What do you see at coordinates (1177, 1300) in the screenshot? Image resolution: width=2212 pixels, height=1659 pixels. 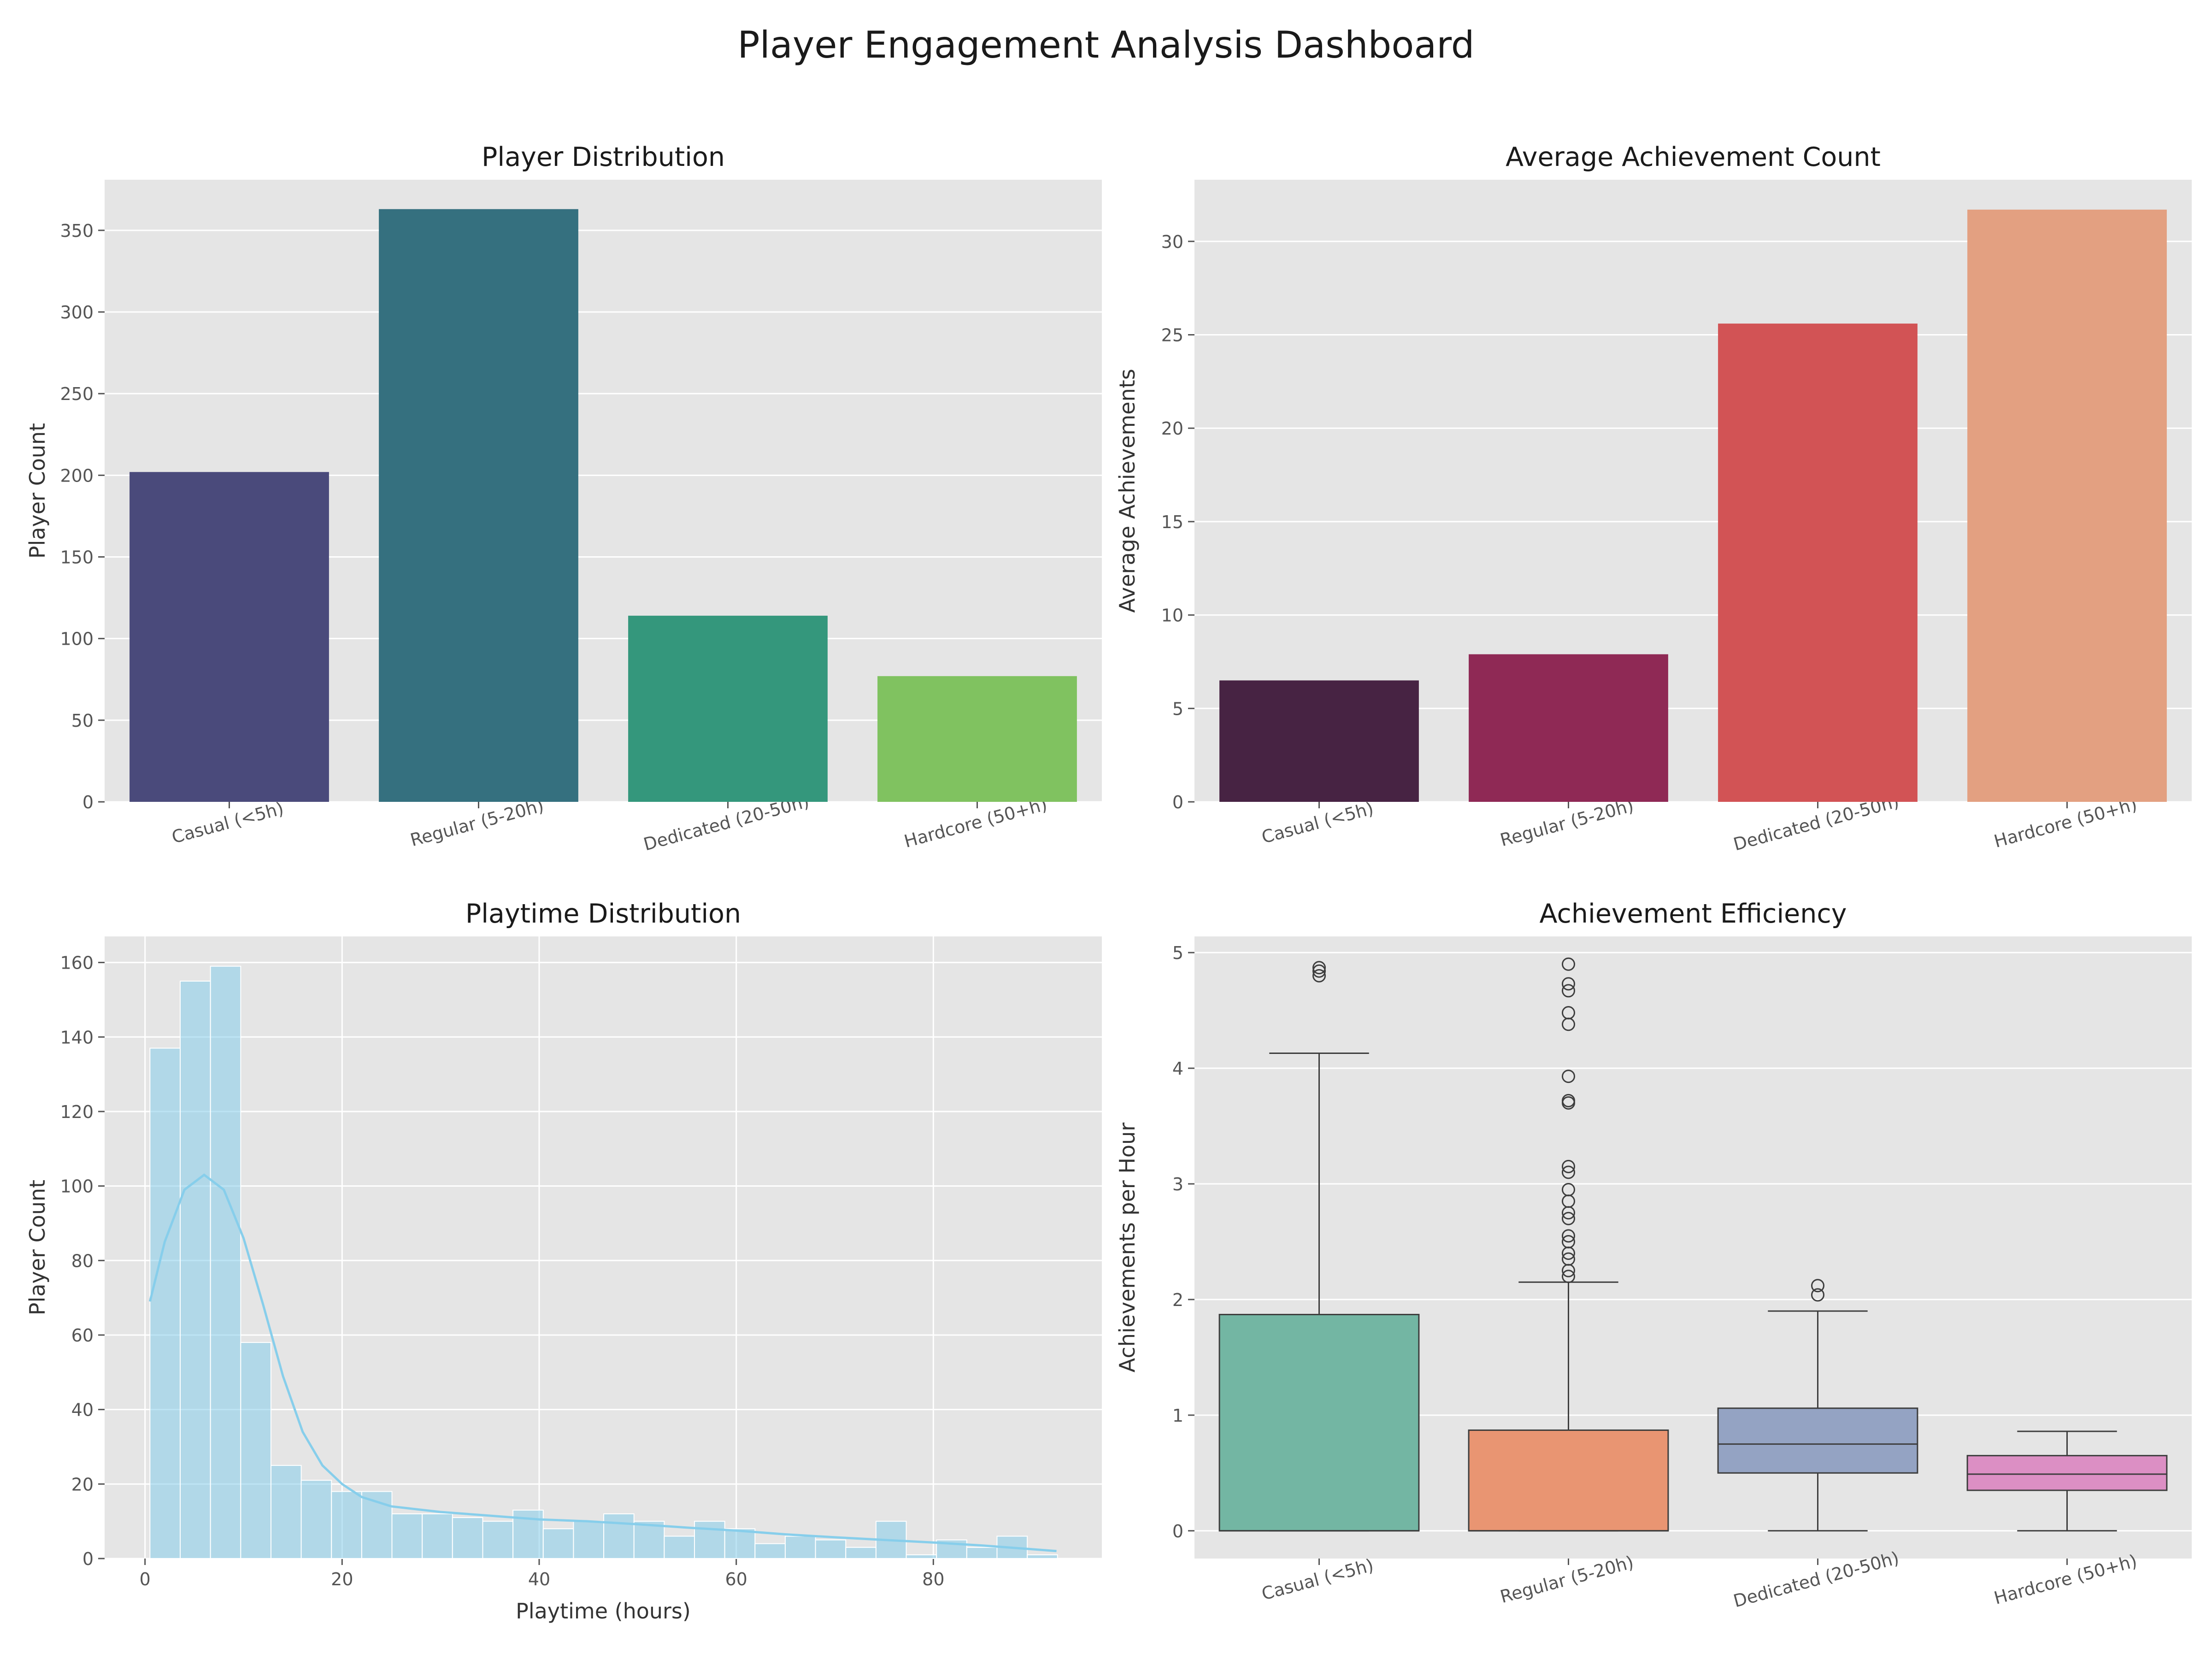 I see `y-tick-label: 2` at bounding box center [1177, 1300].